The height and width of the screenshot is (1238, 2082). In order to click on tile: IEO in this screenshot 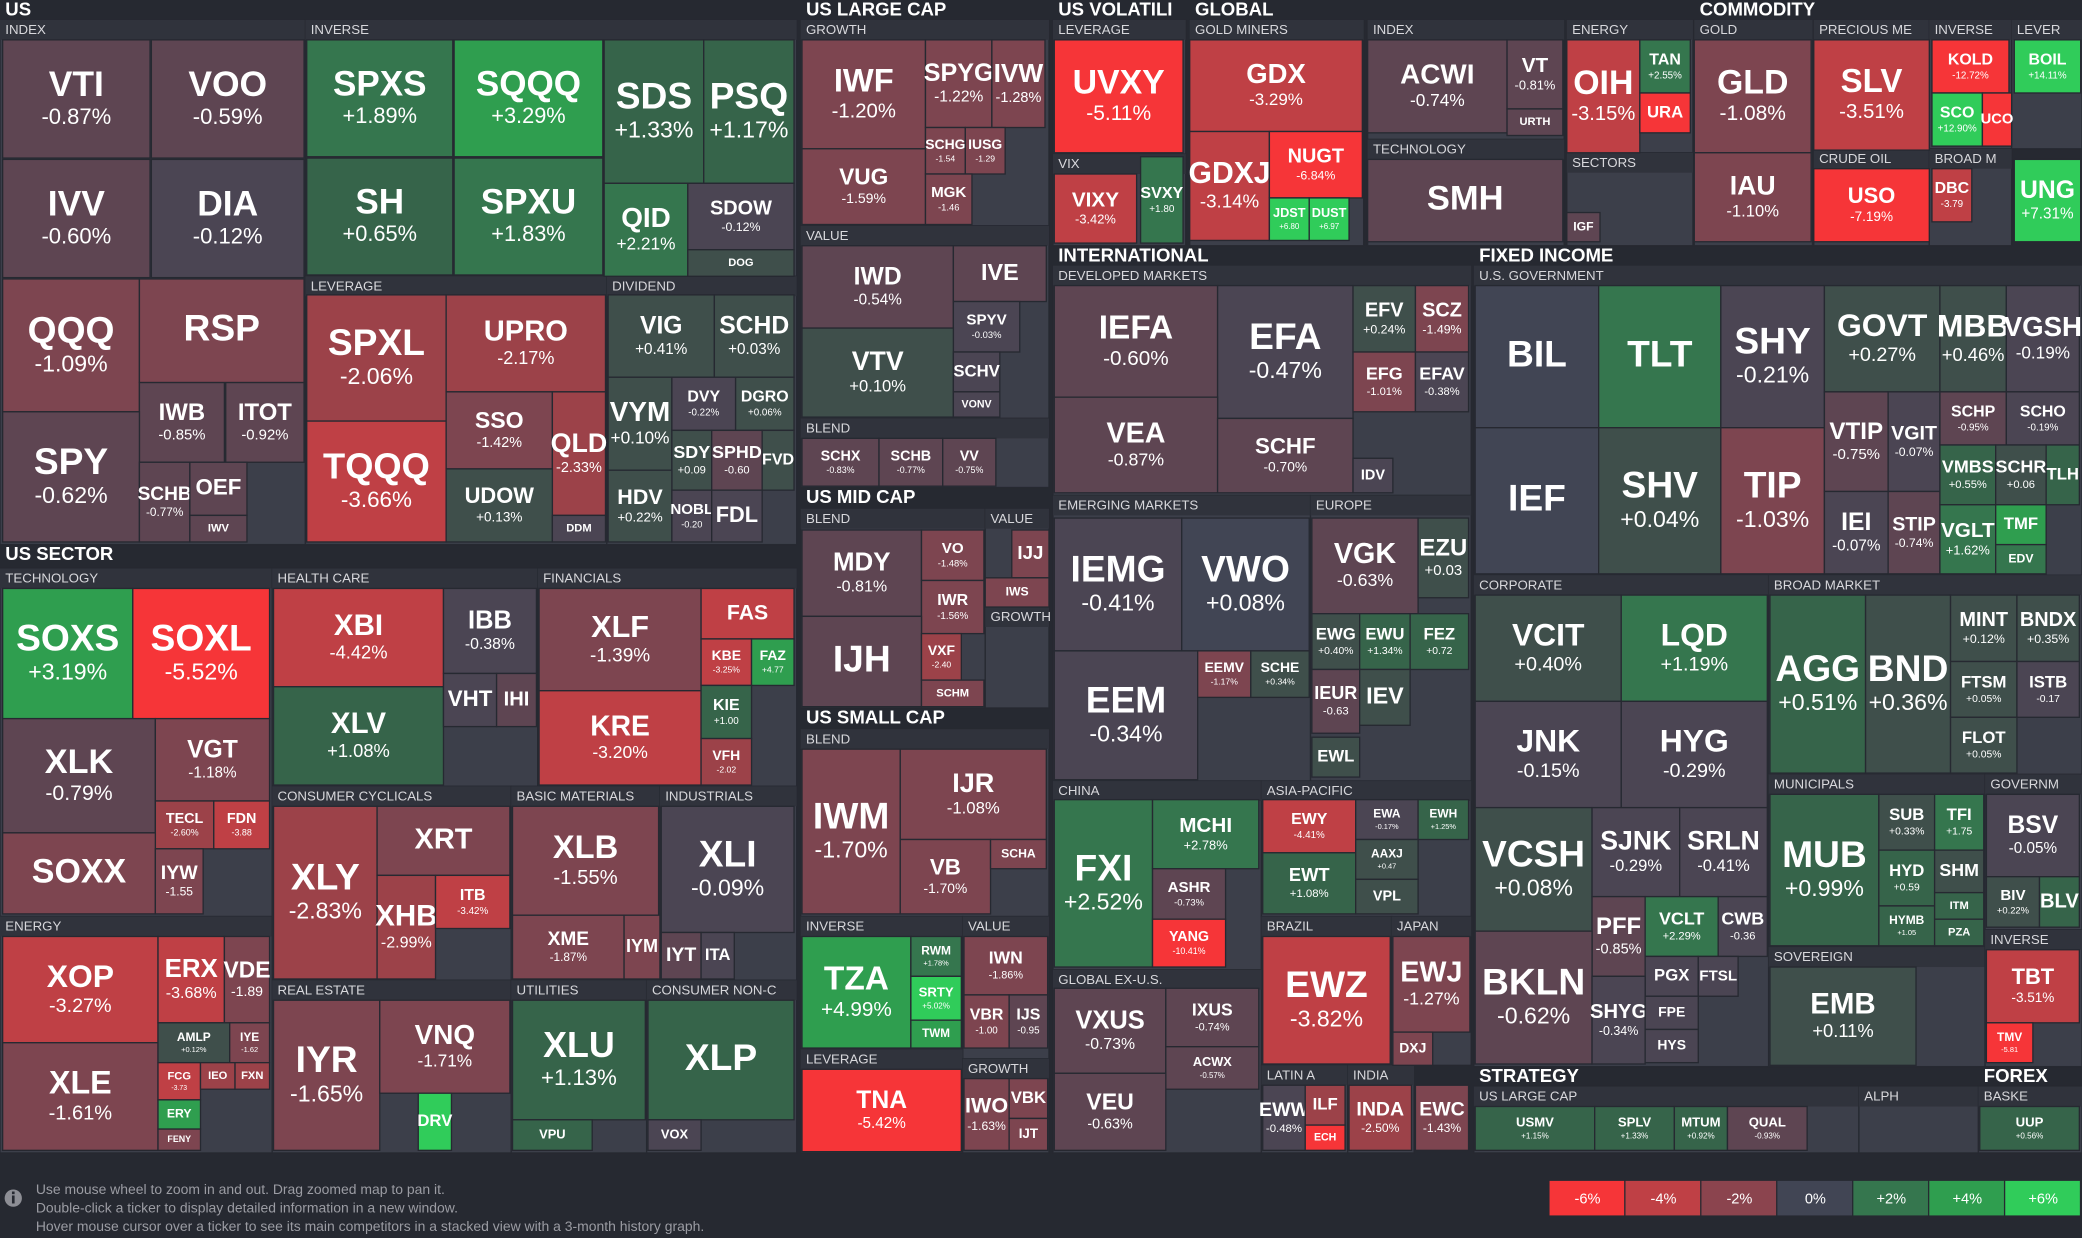, I will do `click(217, 1075)`.